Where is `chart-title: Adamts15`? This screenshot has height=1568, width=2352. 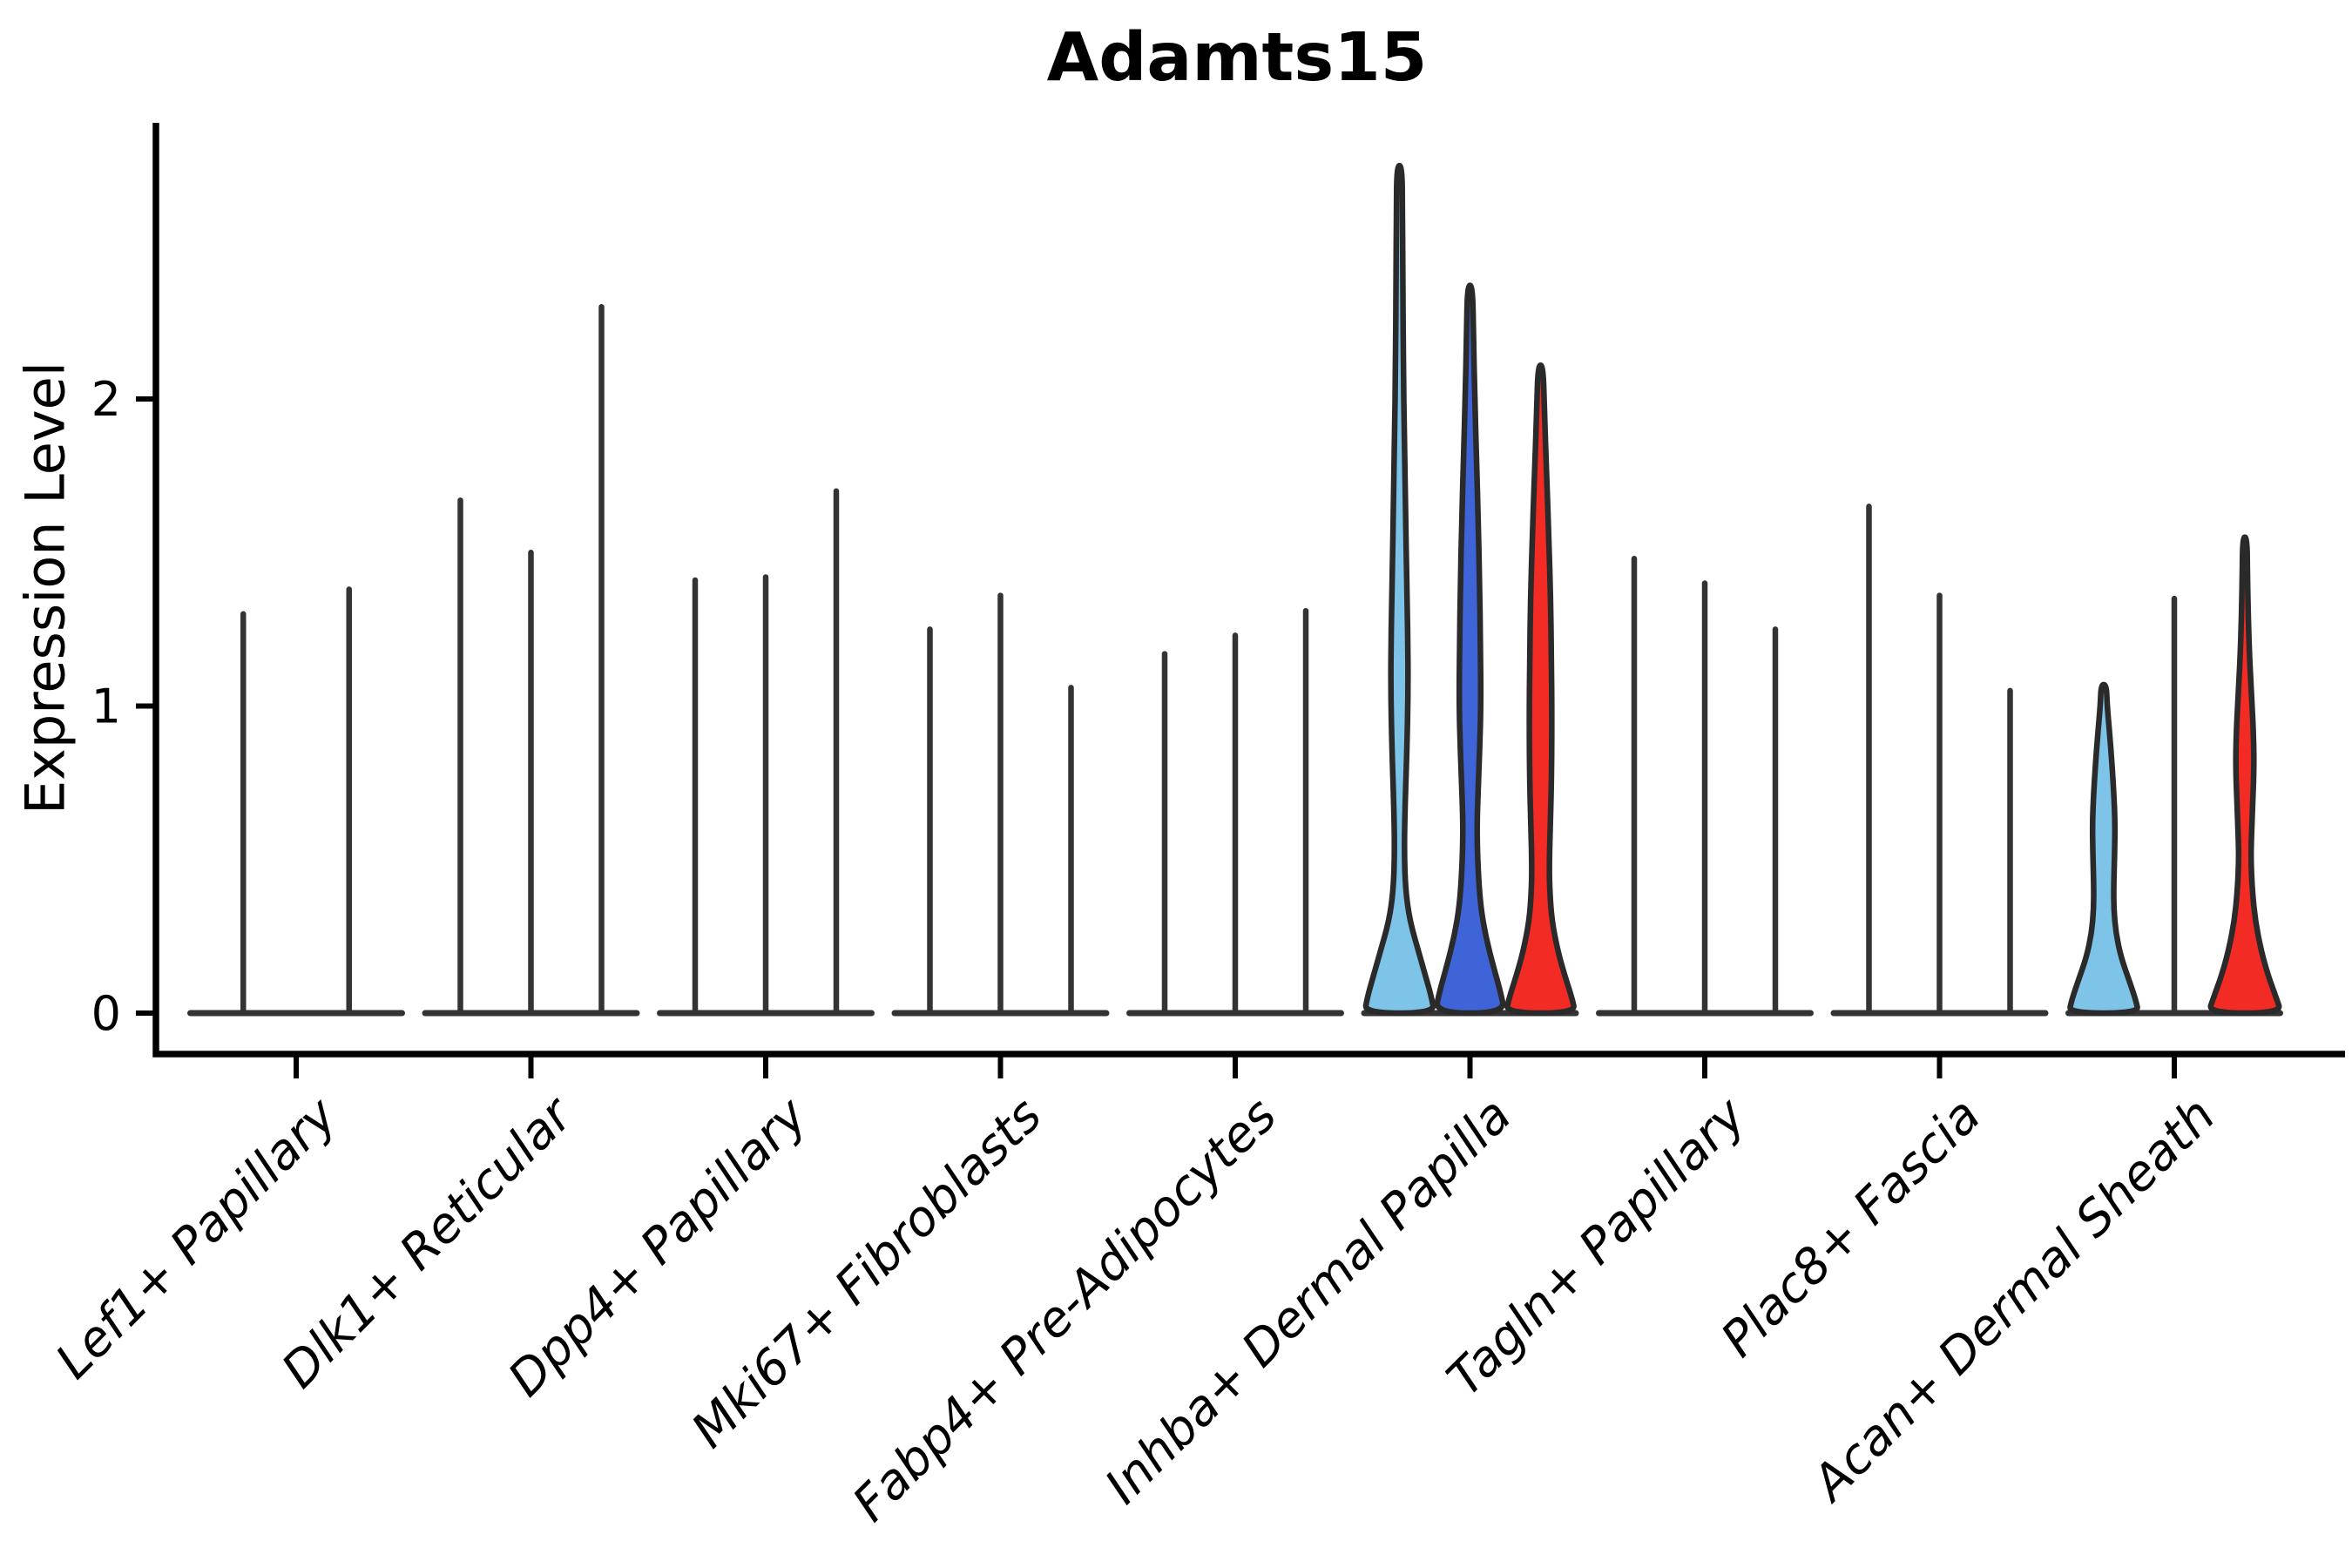
chart-title: Adamts15 is located at coordinates (1237, 58).